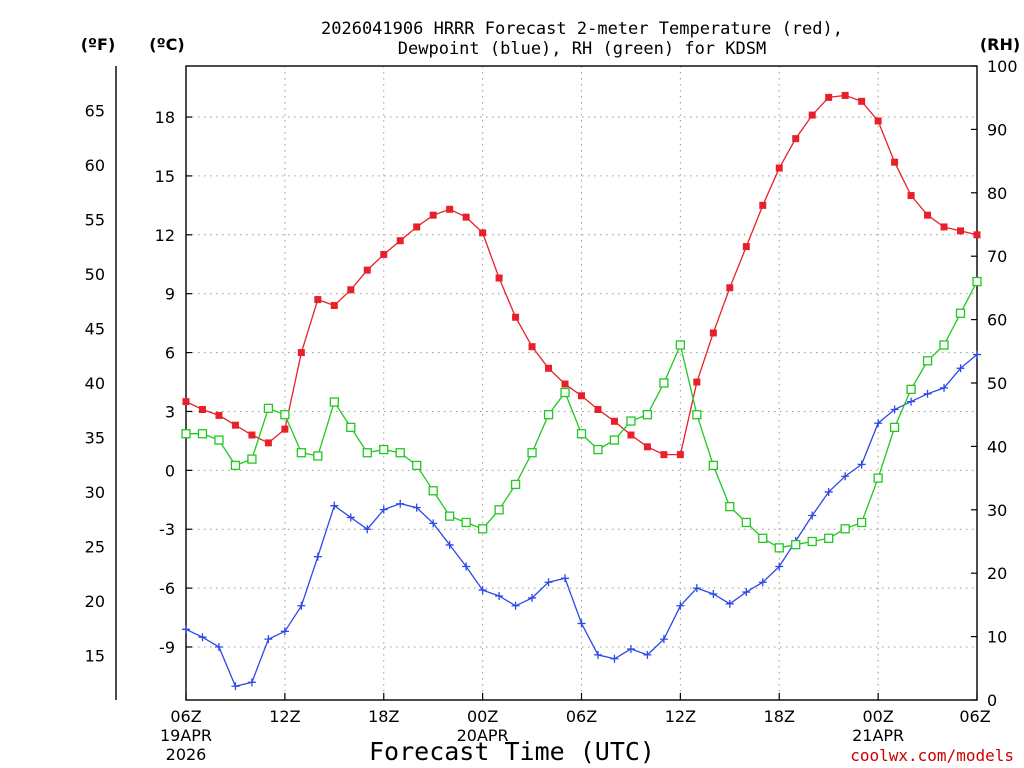 The height and width of the screenshot is (768, 1024). What do you see at coordinates (95, 274) in the screenshot?
I see `fahrenheit-tick-label: 50` at bounding box center [95, 274].